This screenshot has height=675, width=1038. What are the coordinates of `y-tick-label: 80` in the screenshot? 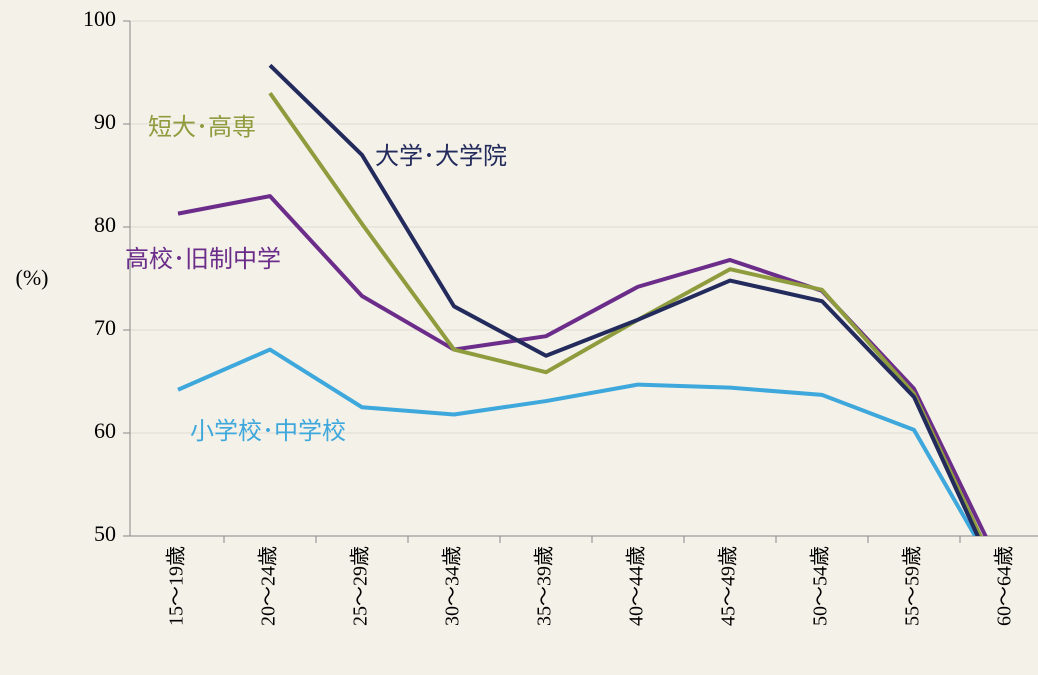 It's located at (105, 224).